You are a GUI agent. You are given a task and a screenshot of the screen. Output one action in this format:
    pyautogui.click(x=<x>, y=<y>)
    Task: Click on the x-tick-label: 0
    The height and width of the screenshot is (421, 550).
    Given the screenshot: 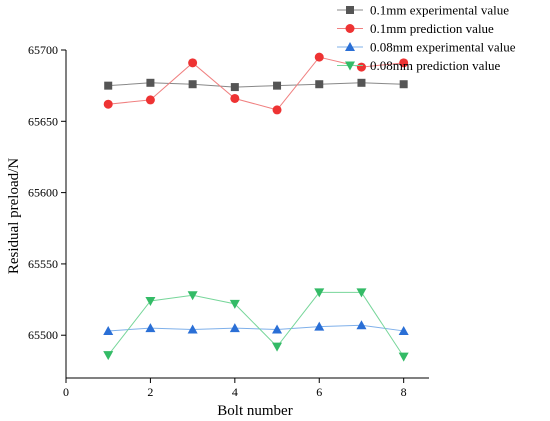 What is the action you would take?
    pyautogui.click(x=66, y=392)
    